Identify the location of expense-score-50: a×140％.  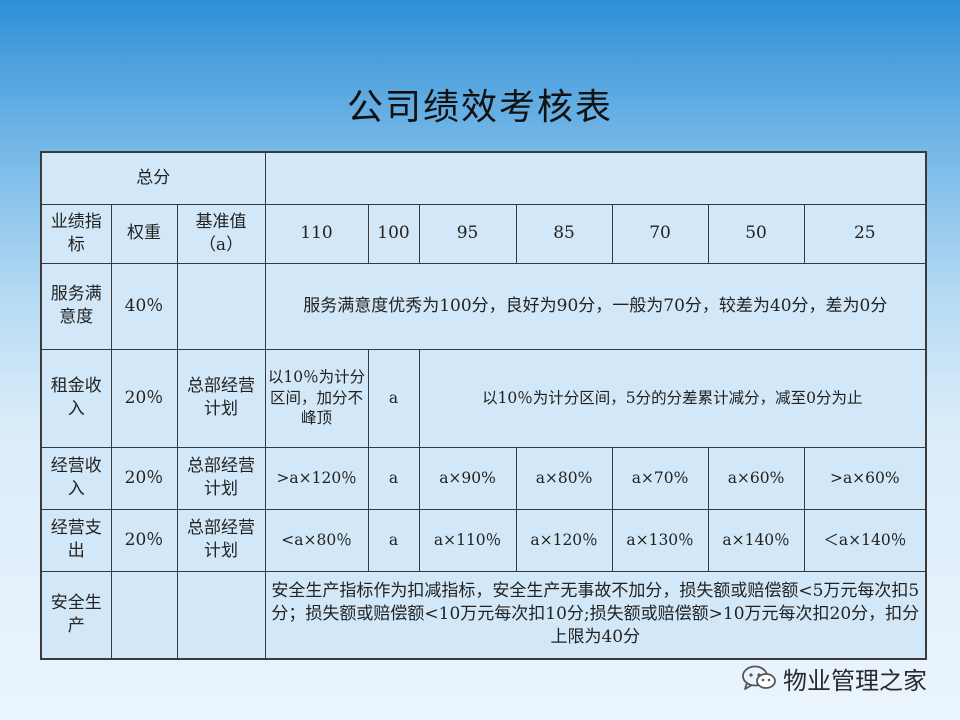
(756, 540).